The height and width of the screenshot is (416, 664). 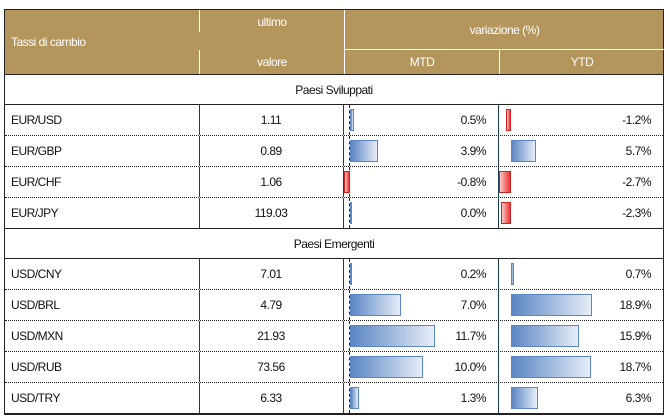 I want to click on header-pair: Tassi di cambio, so click(x=48, y=42).